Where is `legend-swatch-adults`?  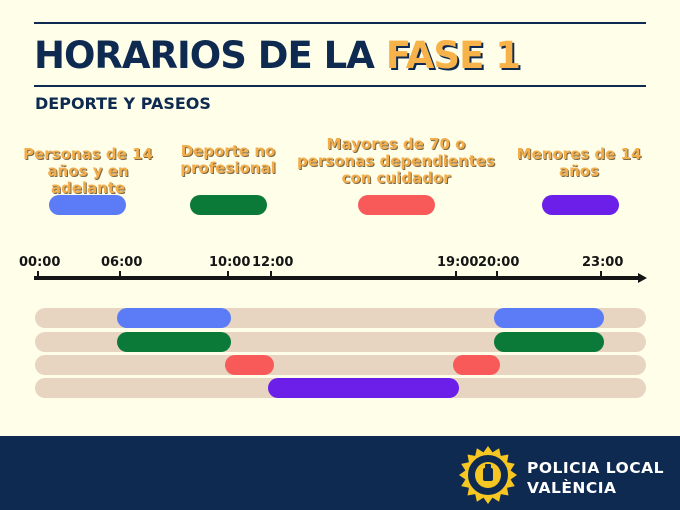
legend-swatch-adults is located at coordinates (87, 205).